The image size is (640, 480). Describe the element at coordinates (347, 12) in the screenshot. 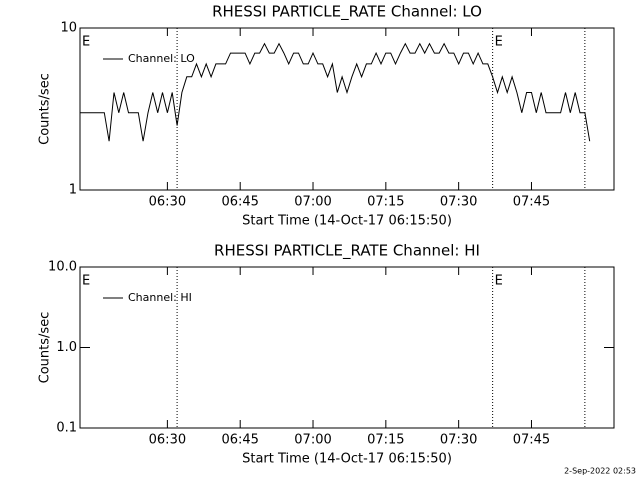

I see `chart-title: RHESSI PARTICLE_RATE Channel: LO` at that location.